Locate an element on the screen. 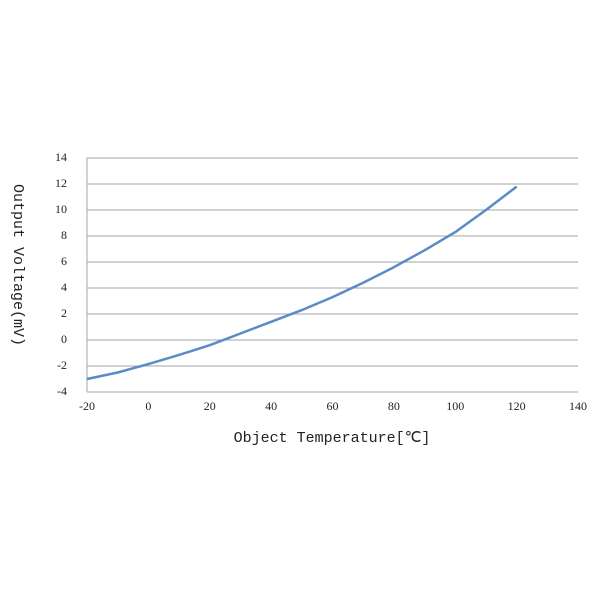 The image size is (600, 600). x-tick-label: 20 is located at coordinates (210, 406).